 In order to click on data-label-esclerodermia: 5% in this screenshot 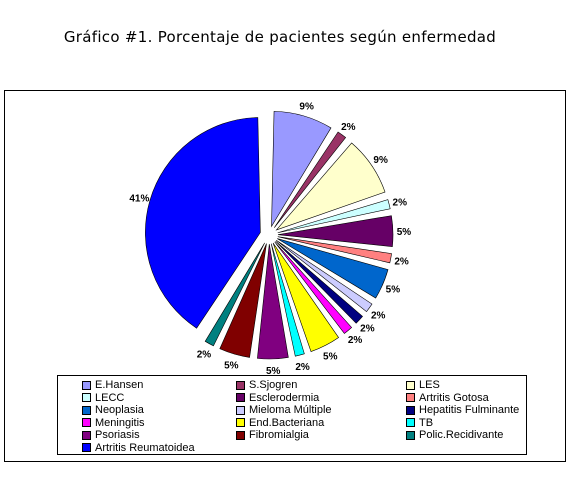, I will do `click(404, 232)`.